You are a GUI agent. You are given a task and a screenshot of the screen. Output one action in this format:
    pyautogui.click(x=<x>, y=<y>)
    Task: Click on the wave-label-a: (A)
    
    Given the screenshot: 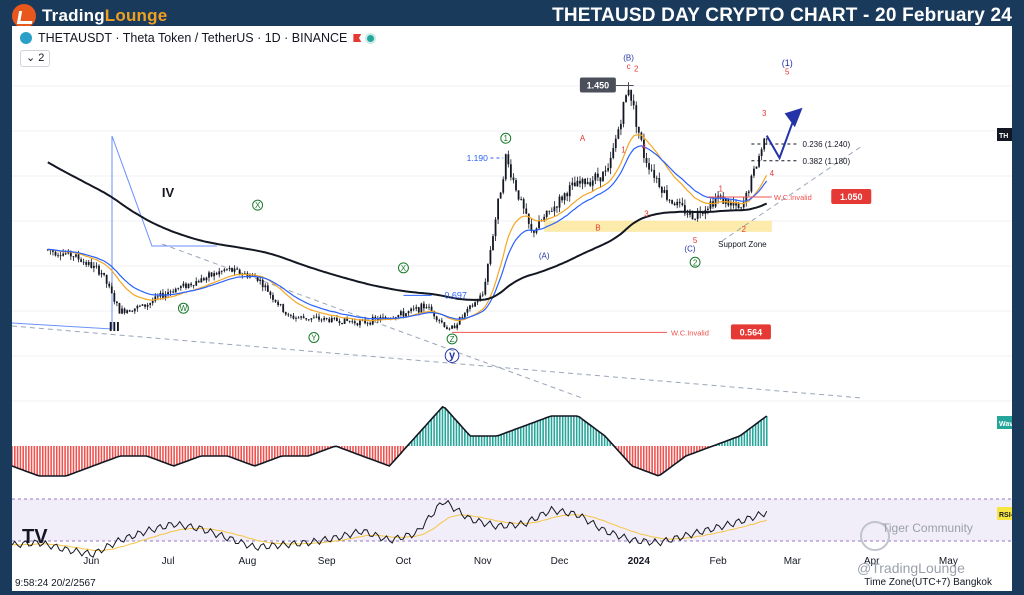 What is the action you would take?
    pyautogui.click(x=544, y=255)
    